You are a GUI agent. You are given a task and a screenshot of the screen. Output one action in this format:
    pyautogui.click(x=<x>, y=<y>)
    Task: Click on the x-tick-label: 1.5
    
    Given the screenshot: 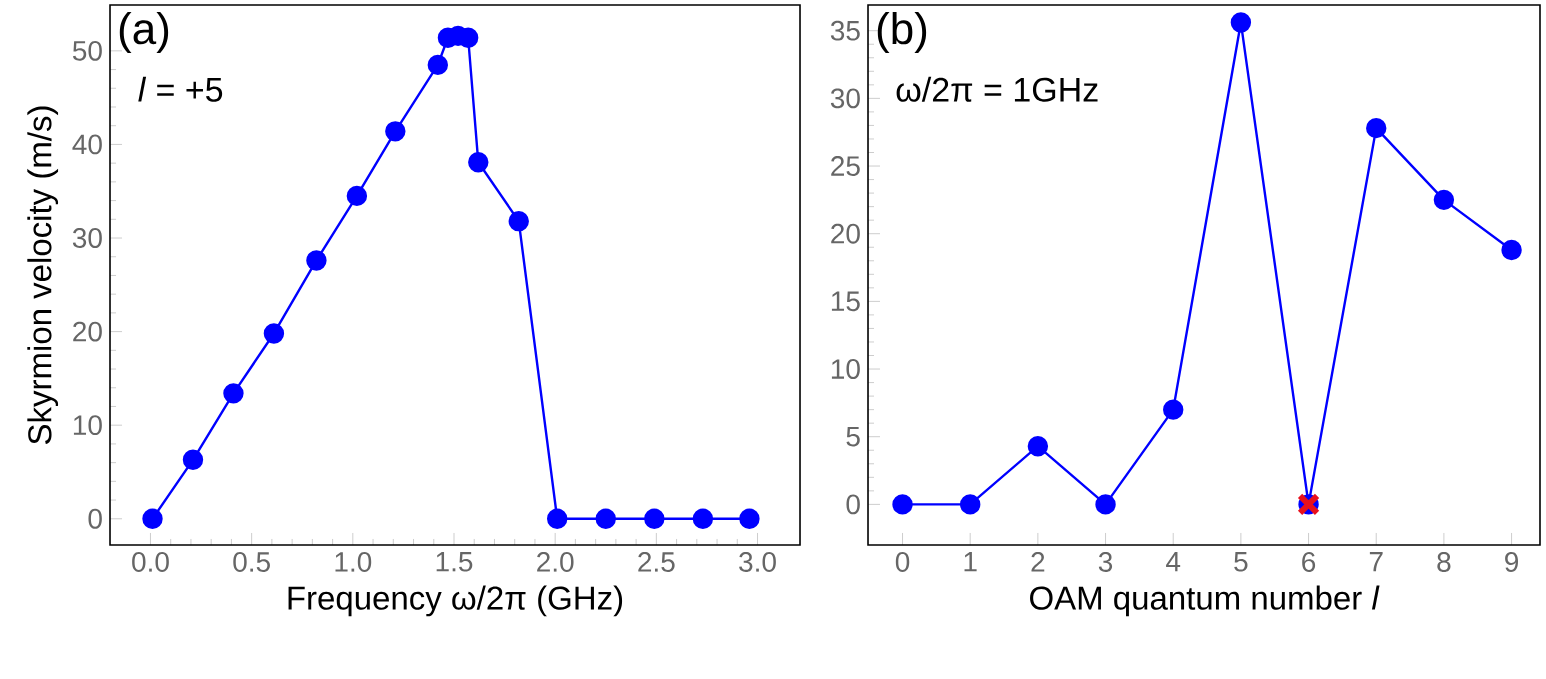 What is the action you would take?
    pyautogui.click(x=454, y=562)
    